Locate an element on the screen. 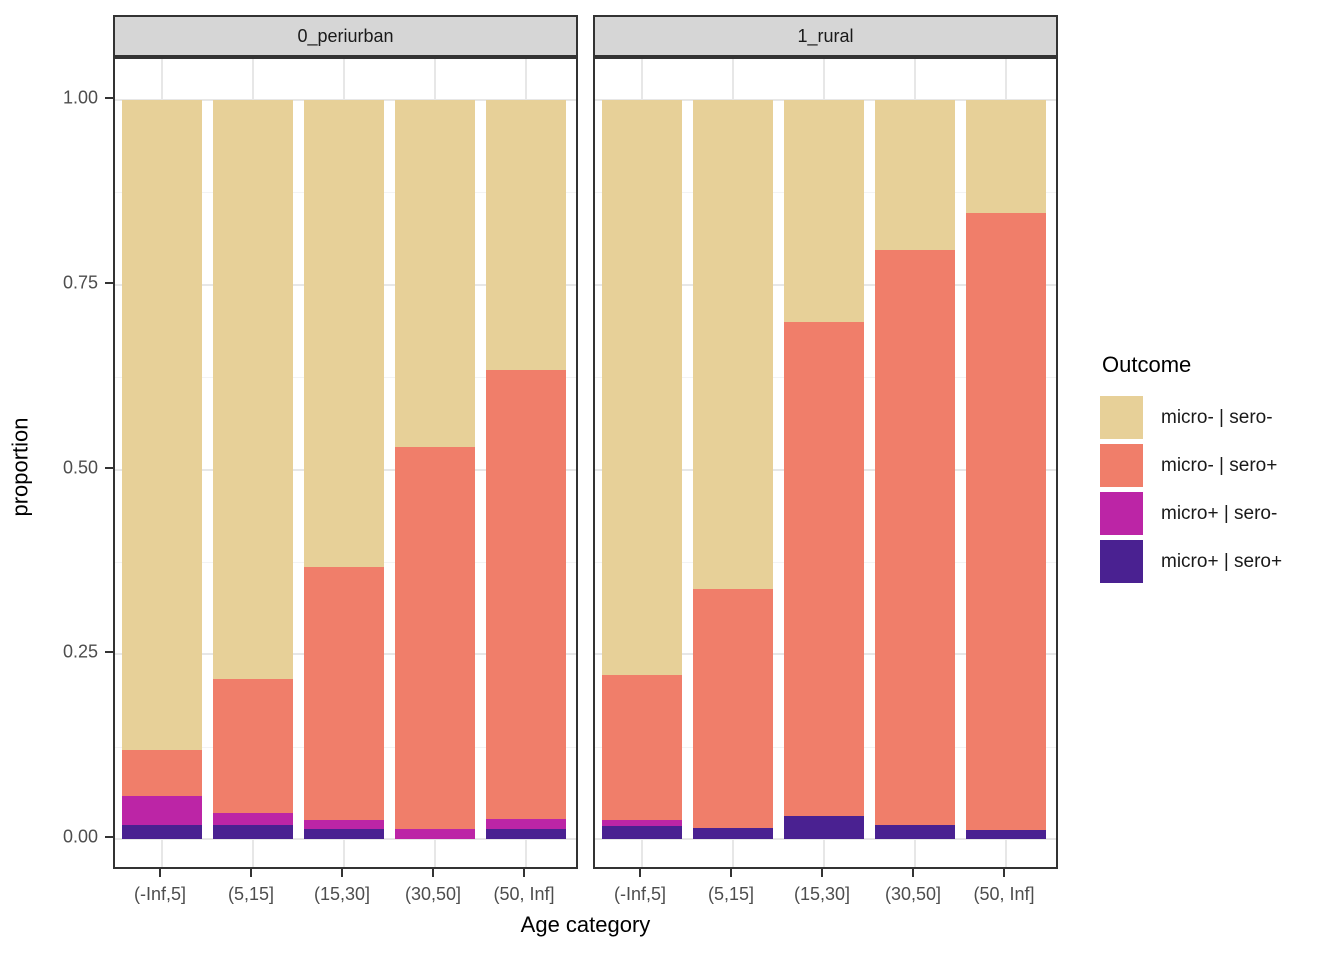 This screenshot has width=1344, height=960. y-tick-label: 0.25 is located at coordinates (80, 651).